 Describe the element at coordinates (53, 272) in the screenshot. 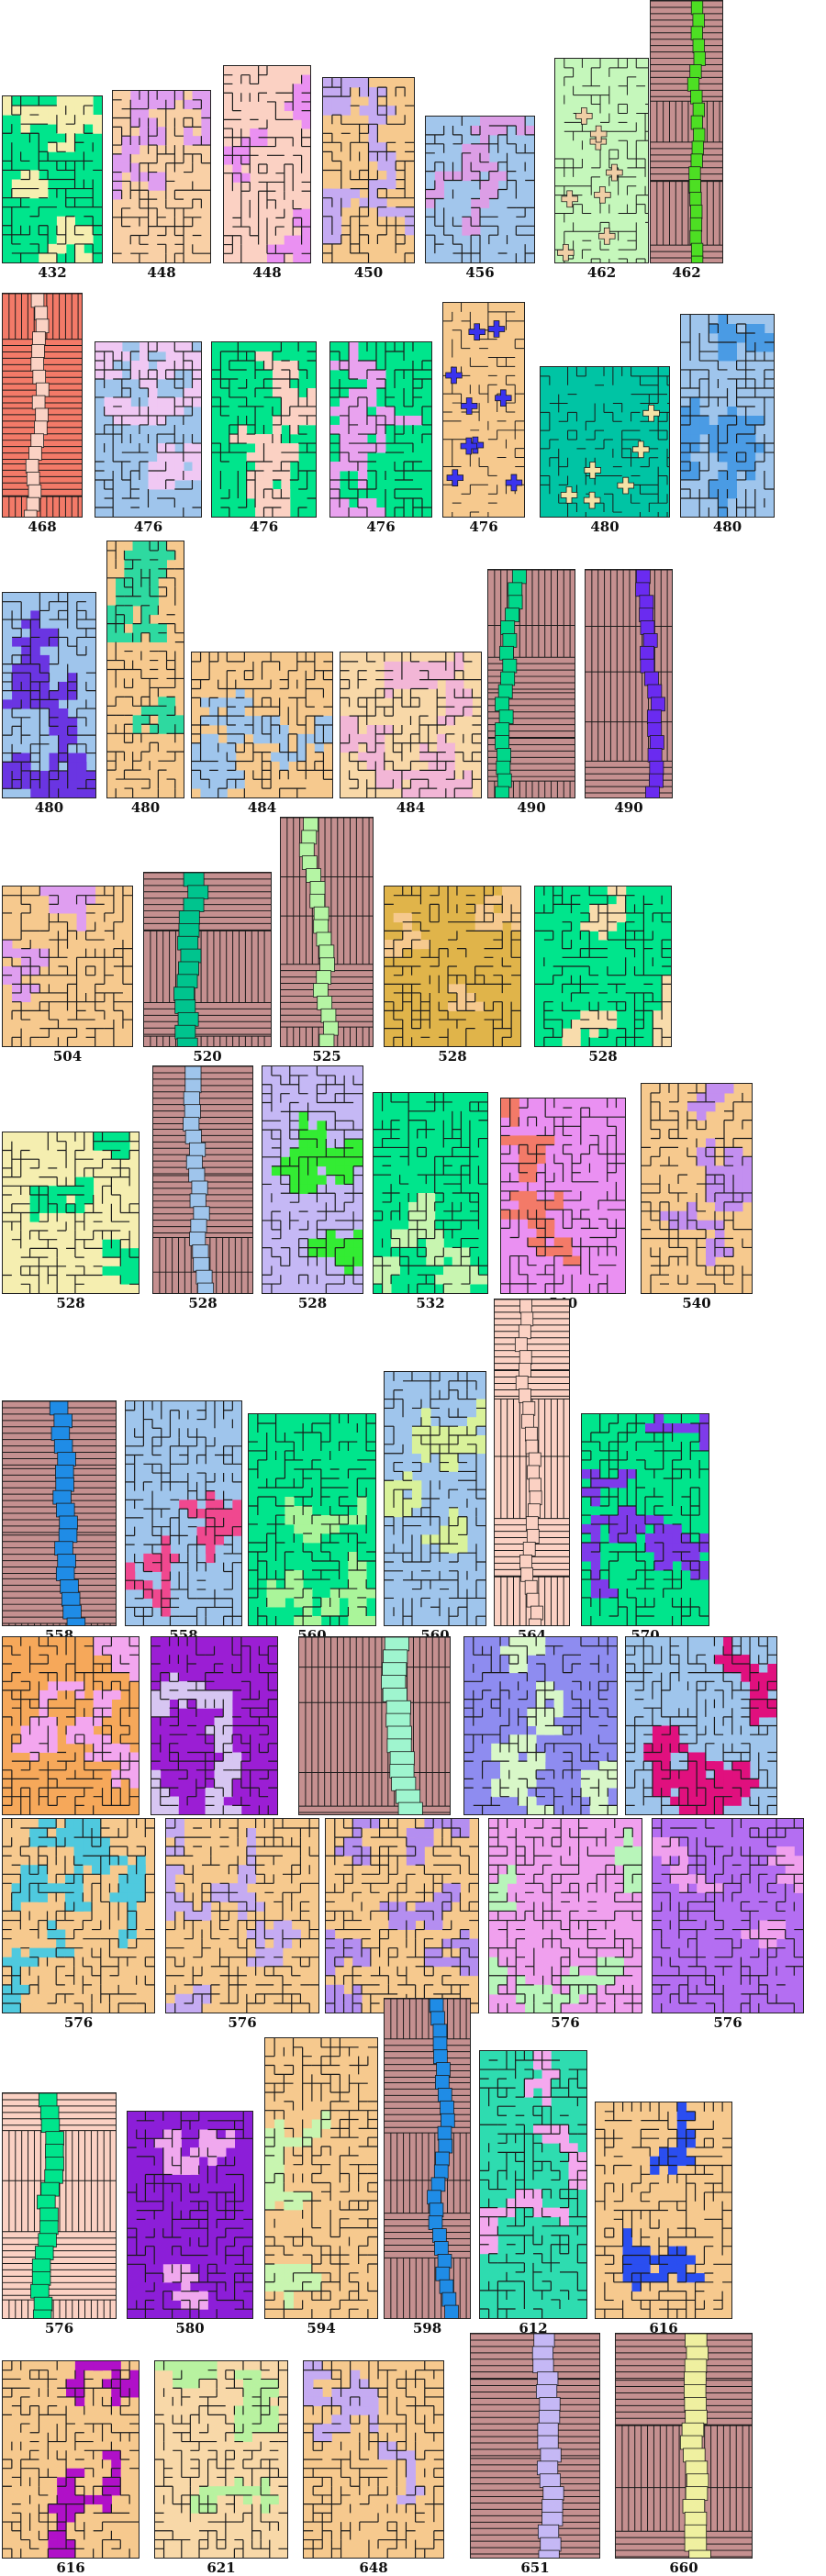

I see `puzzle-size-label: 432` at that location.